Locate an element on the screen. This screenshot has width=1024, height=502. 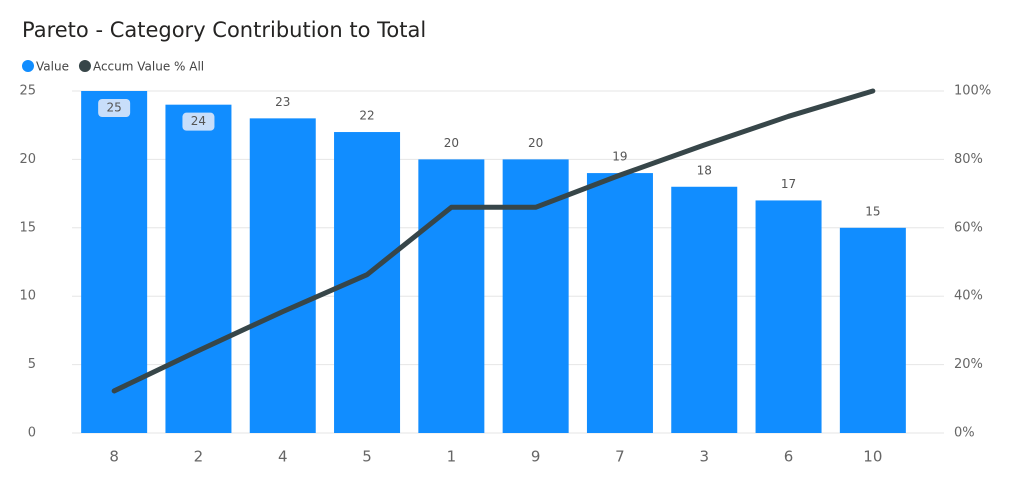
y2-tick-label: 20% is located at coordinates (968, 364).